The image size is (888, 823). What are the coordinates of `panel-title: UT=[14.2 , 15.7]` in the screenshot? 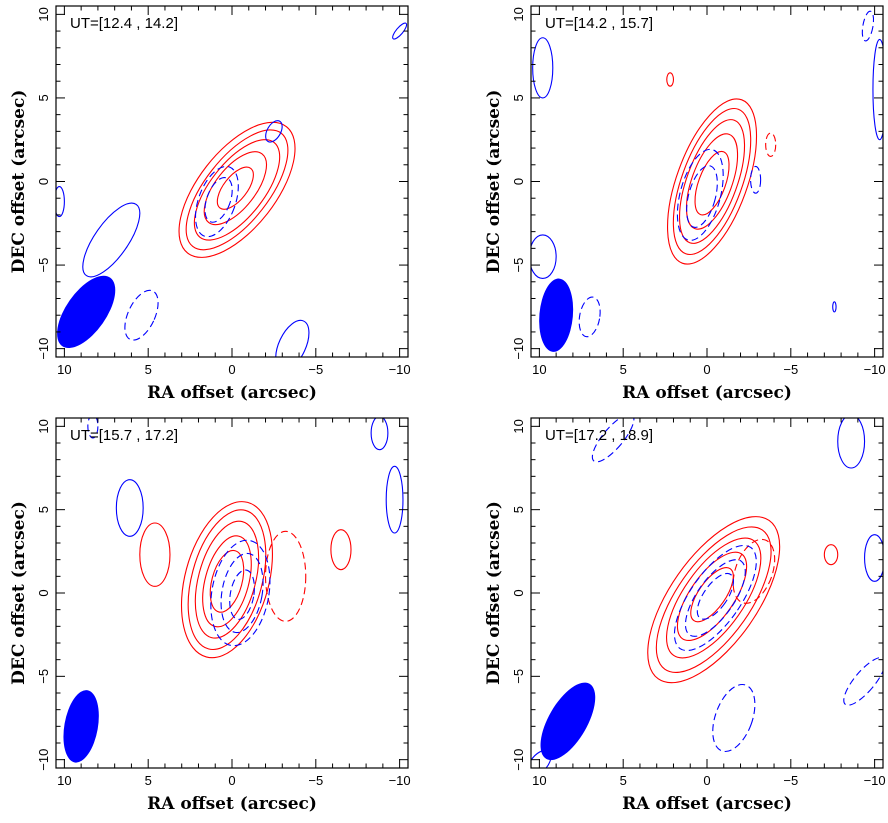 It's located at (599, 23).